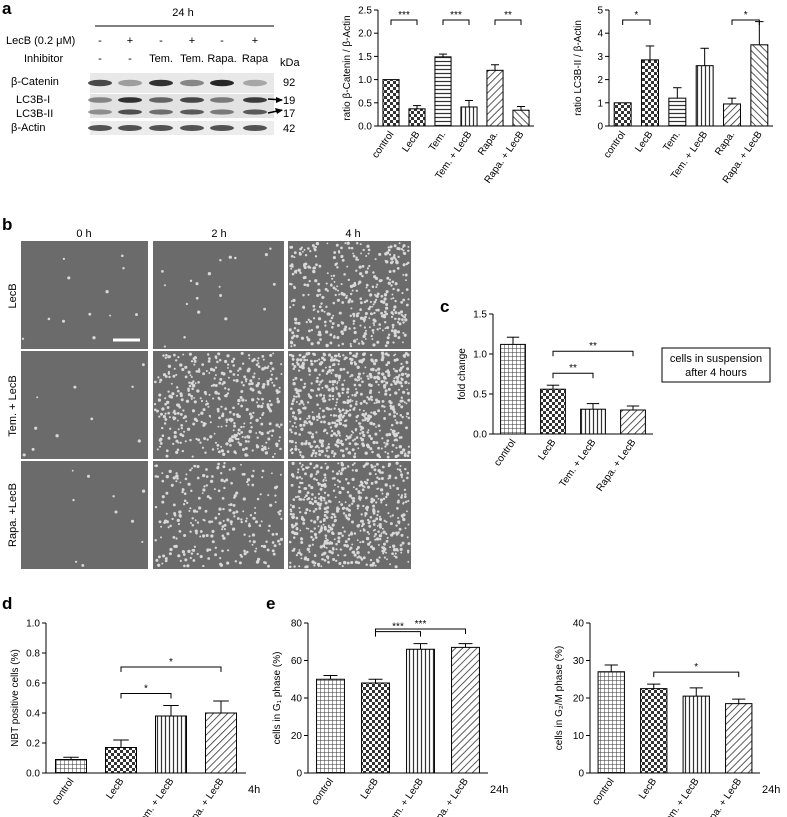 Image resolution: width=787 pixels, height=817 pixels. I want to click on time-note: 4h, so click(254, 790).